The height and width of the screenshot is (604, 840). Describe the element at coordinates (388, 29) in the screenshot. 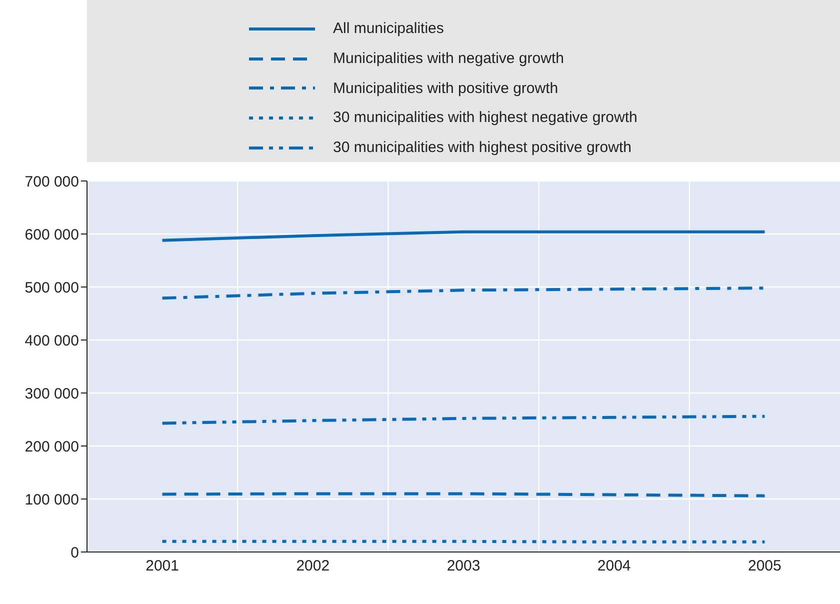

I see `legend-label: All municipalities` at that location.